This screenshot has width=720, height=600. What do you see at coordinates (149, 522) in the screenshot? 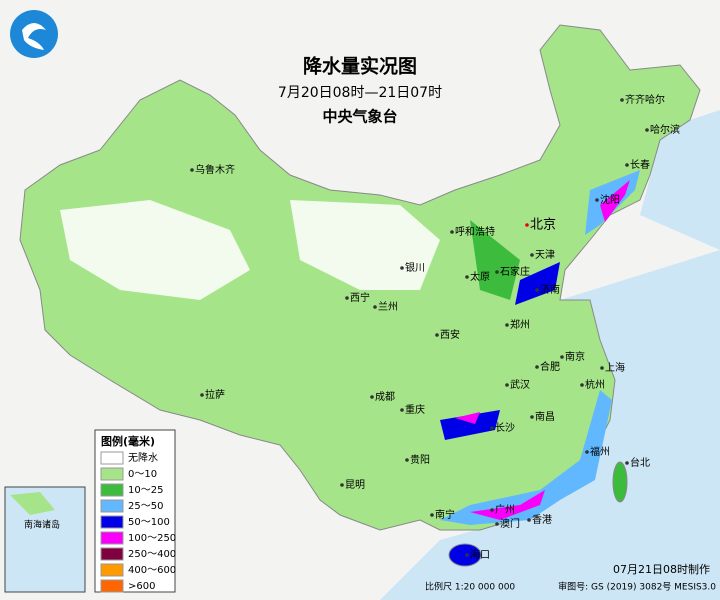
I see `legend-label: 50～100` at bounding box center [149, 522].